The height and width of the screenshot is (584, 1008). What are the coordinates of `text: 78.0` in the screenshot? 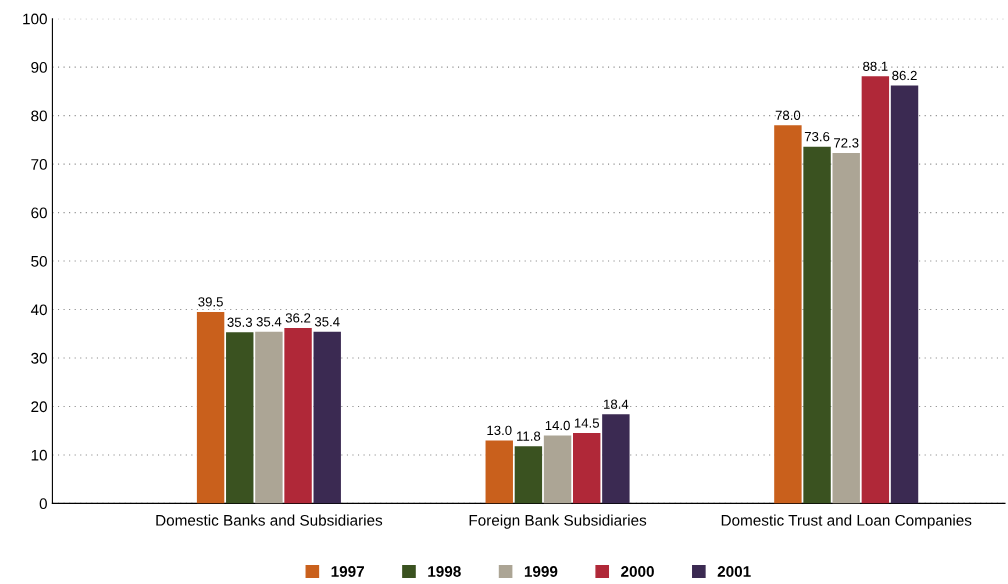 It's located at (788, 115).